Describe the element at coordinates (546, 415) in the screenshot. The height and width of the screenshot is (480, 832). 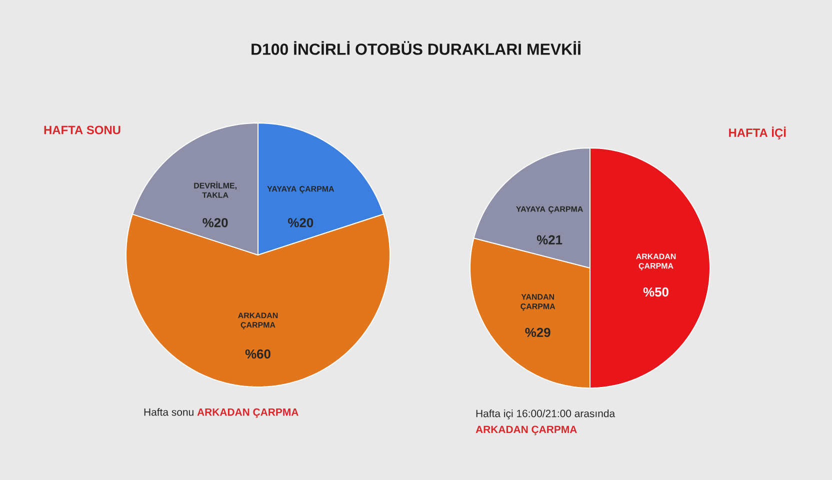
I see `text: Hafta içi 16:00/21:00 arasında` at that location.